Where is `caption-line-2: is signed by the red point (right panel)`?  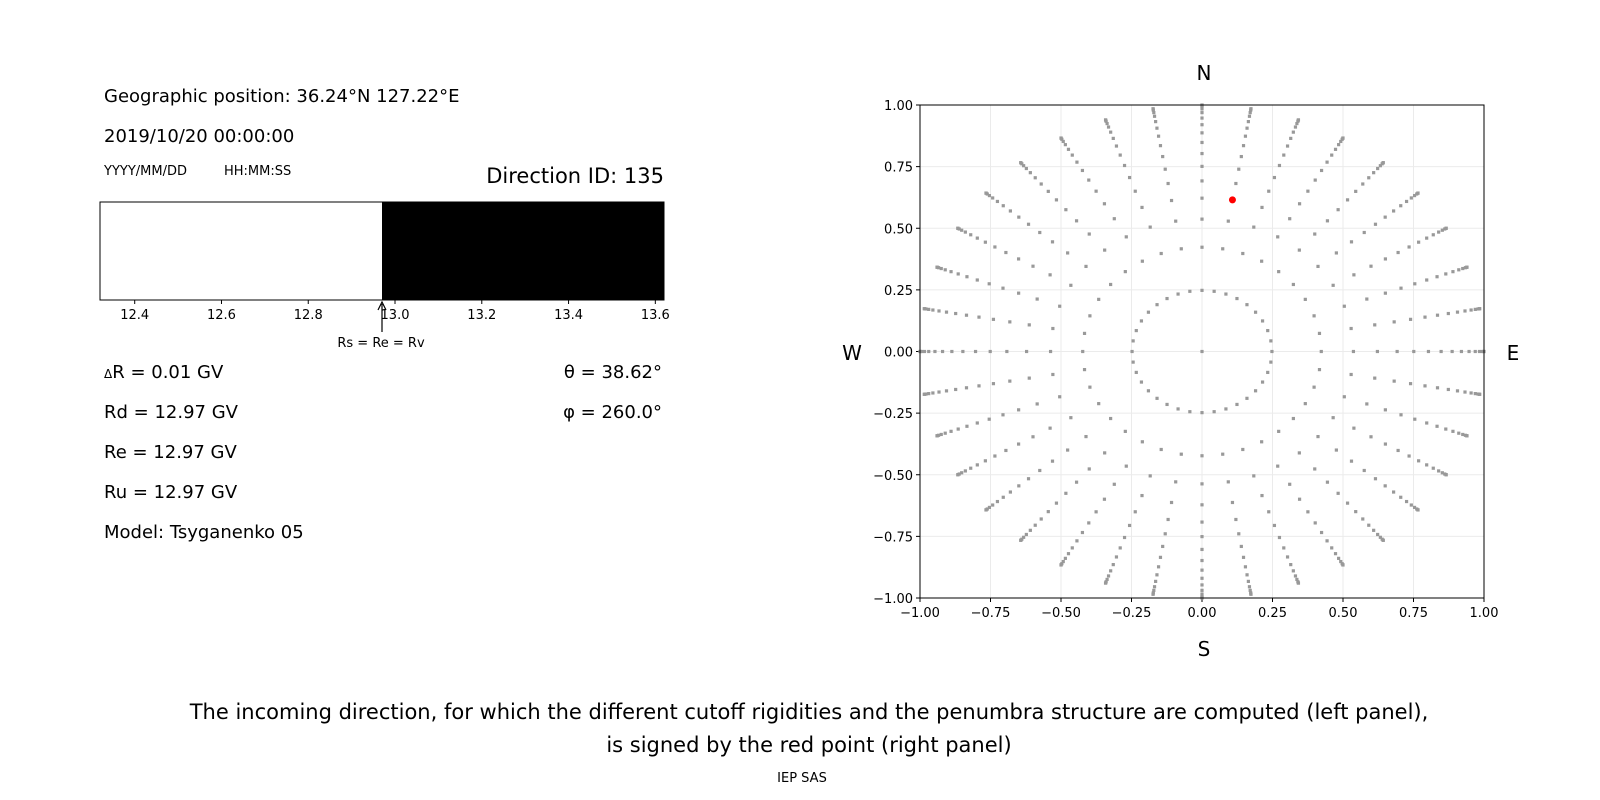
caption-line-2: is signed by the red point (right panel) is located at coordinates (809, 745).